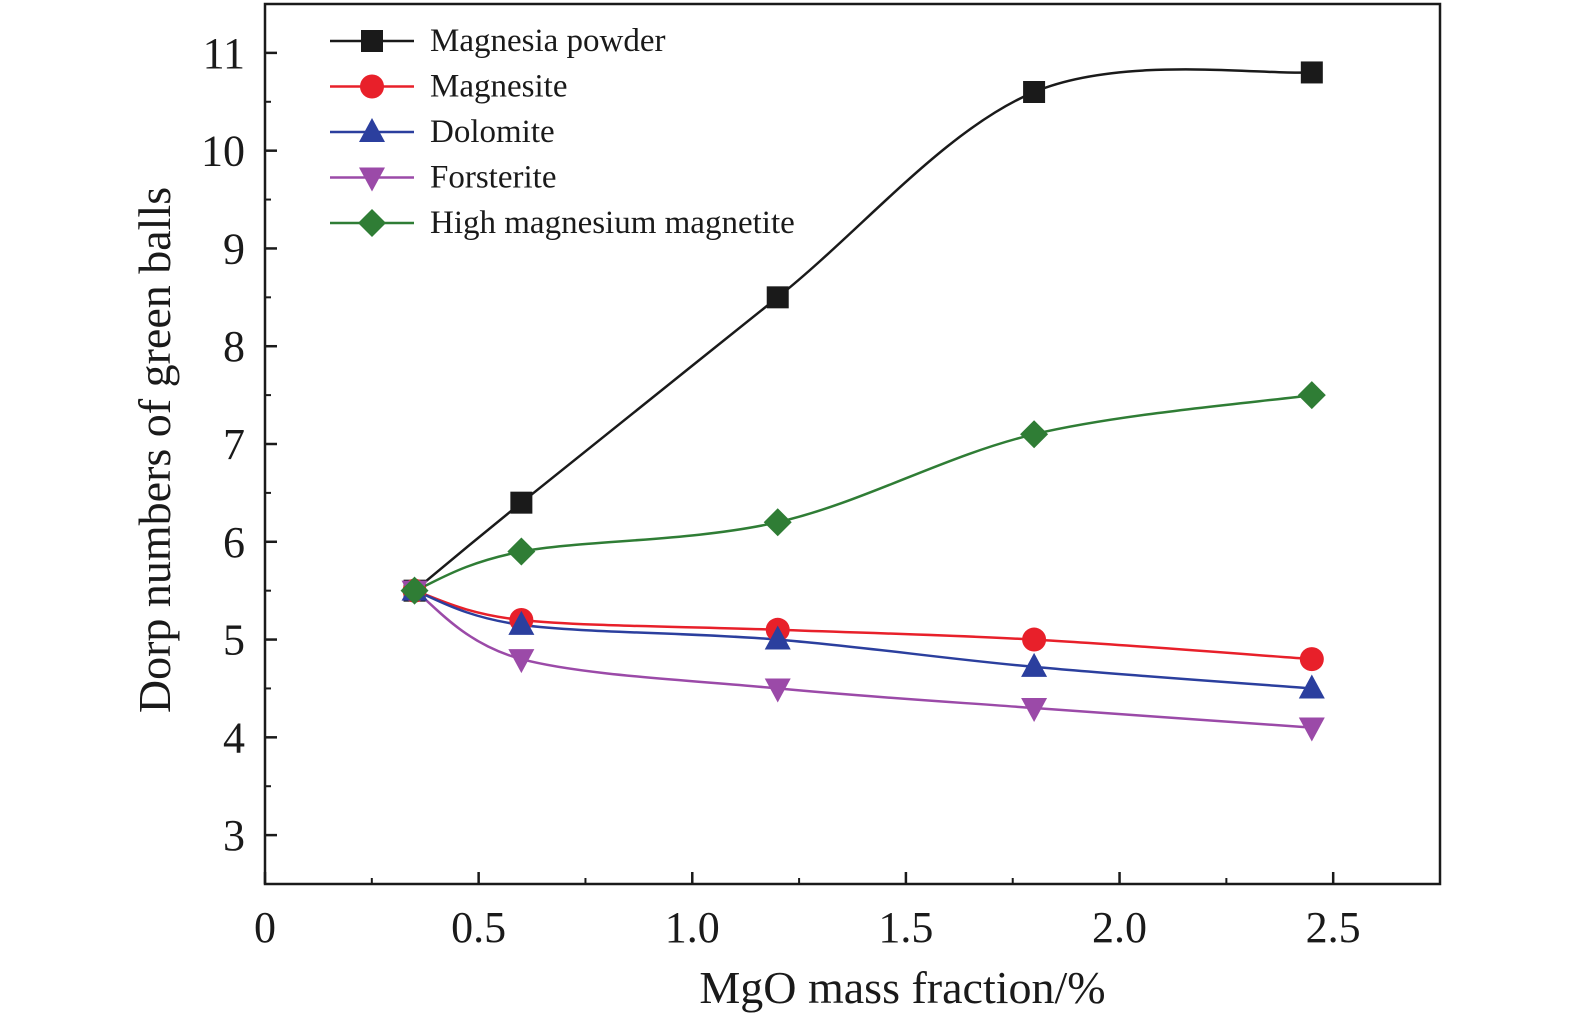 The width and height of the screenshot is (1575, 1030). I want to click on y-tick-label: 9, so click(234, 248).